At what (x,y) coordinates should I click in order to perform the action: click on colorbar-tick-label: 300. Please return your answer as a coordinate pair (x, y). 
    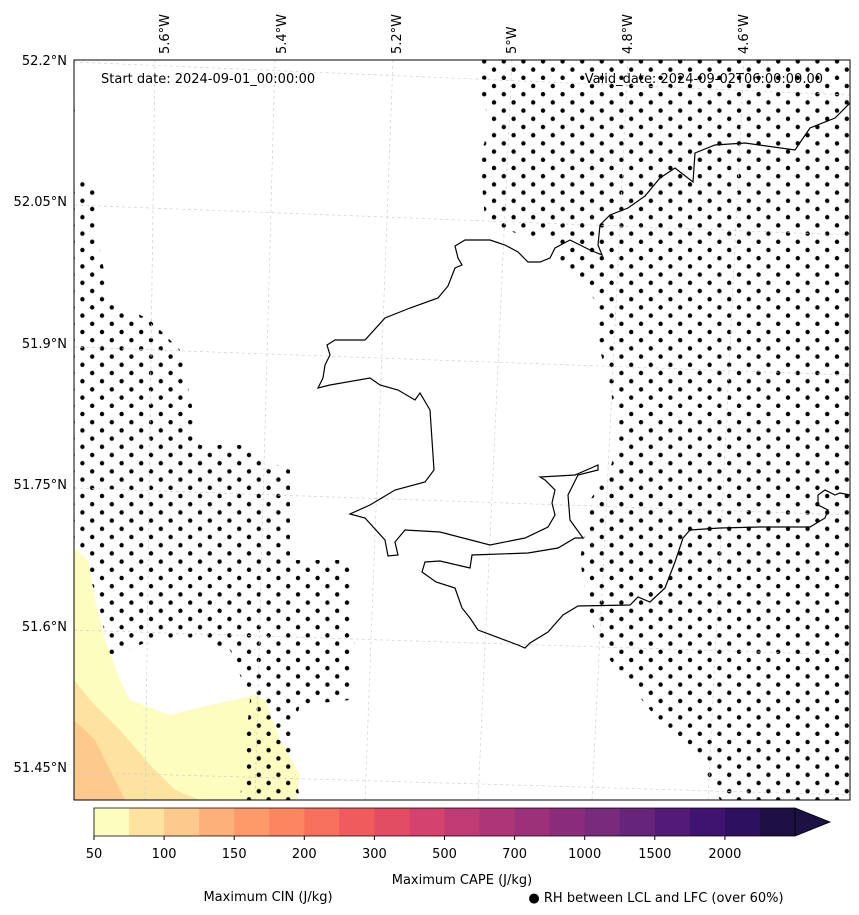
    Looking at the image, I should click on (374, 854).